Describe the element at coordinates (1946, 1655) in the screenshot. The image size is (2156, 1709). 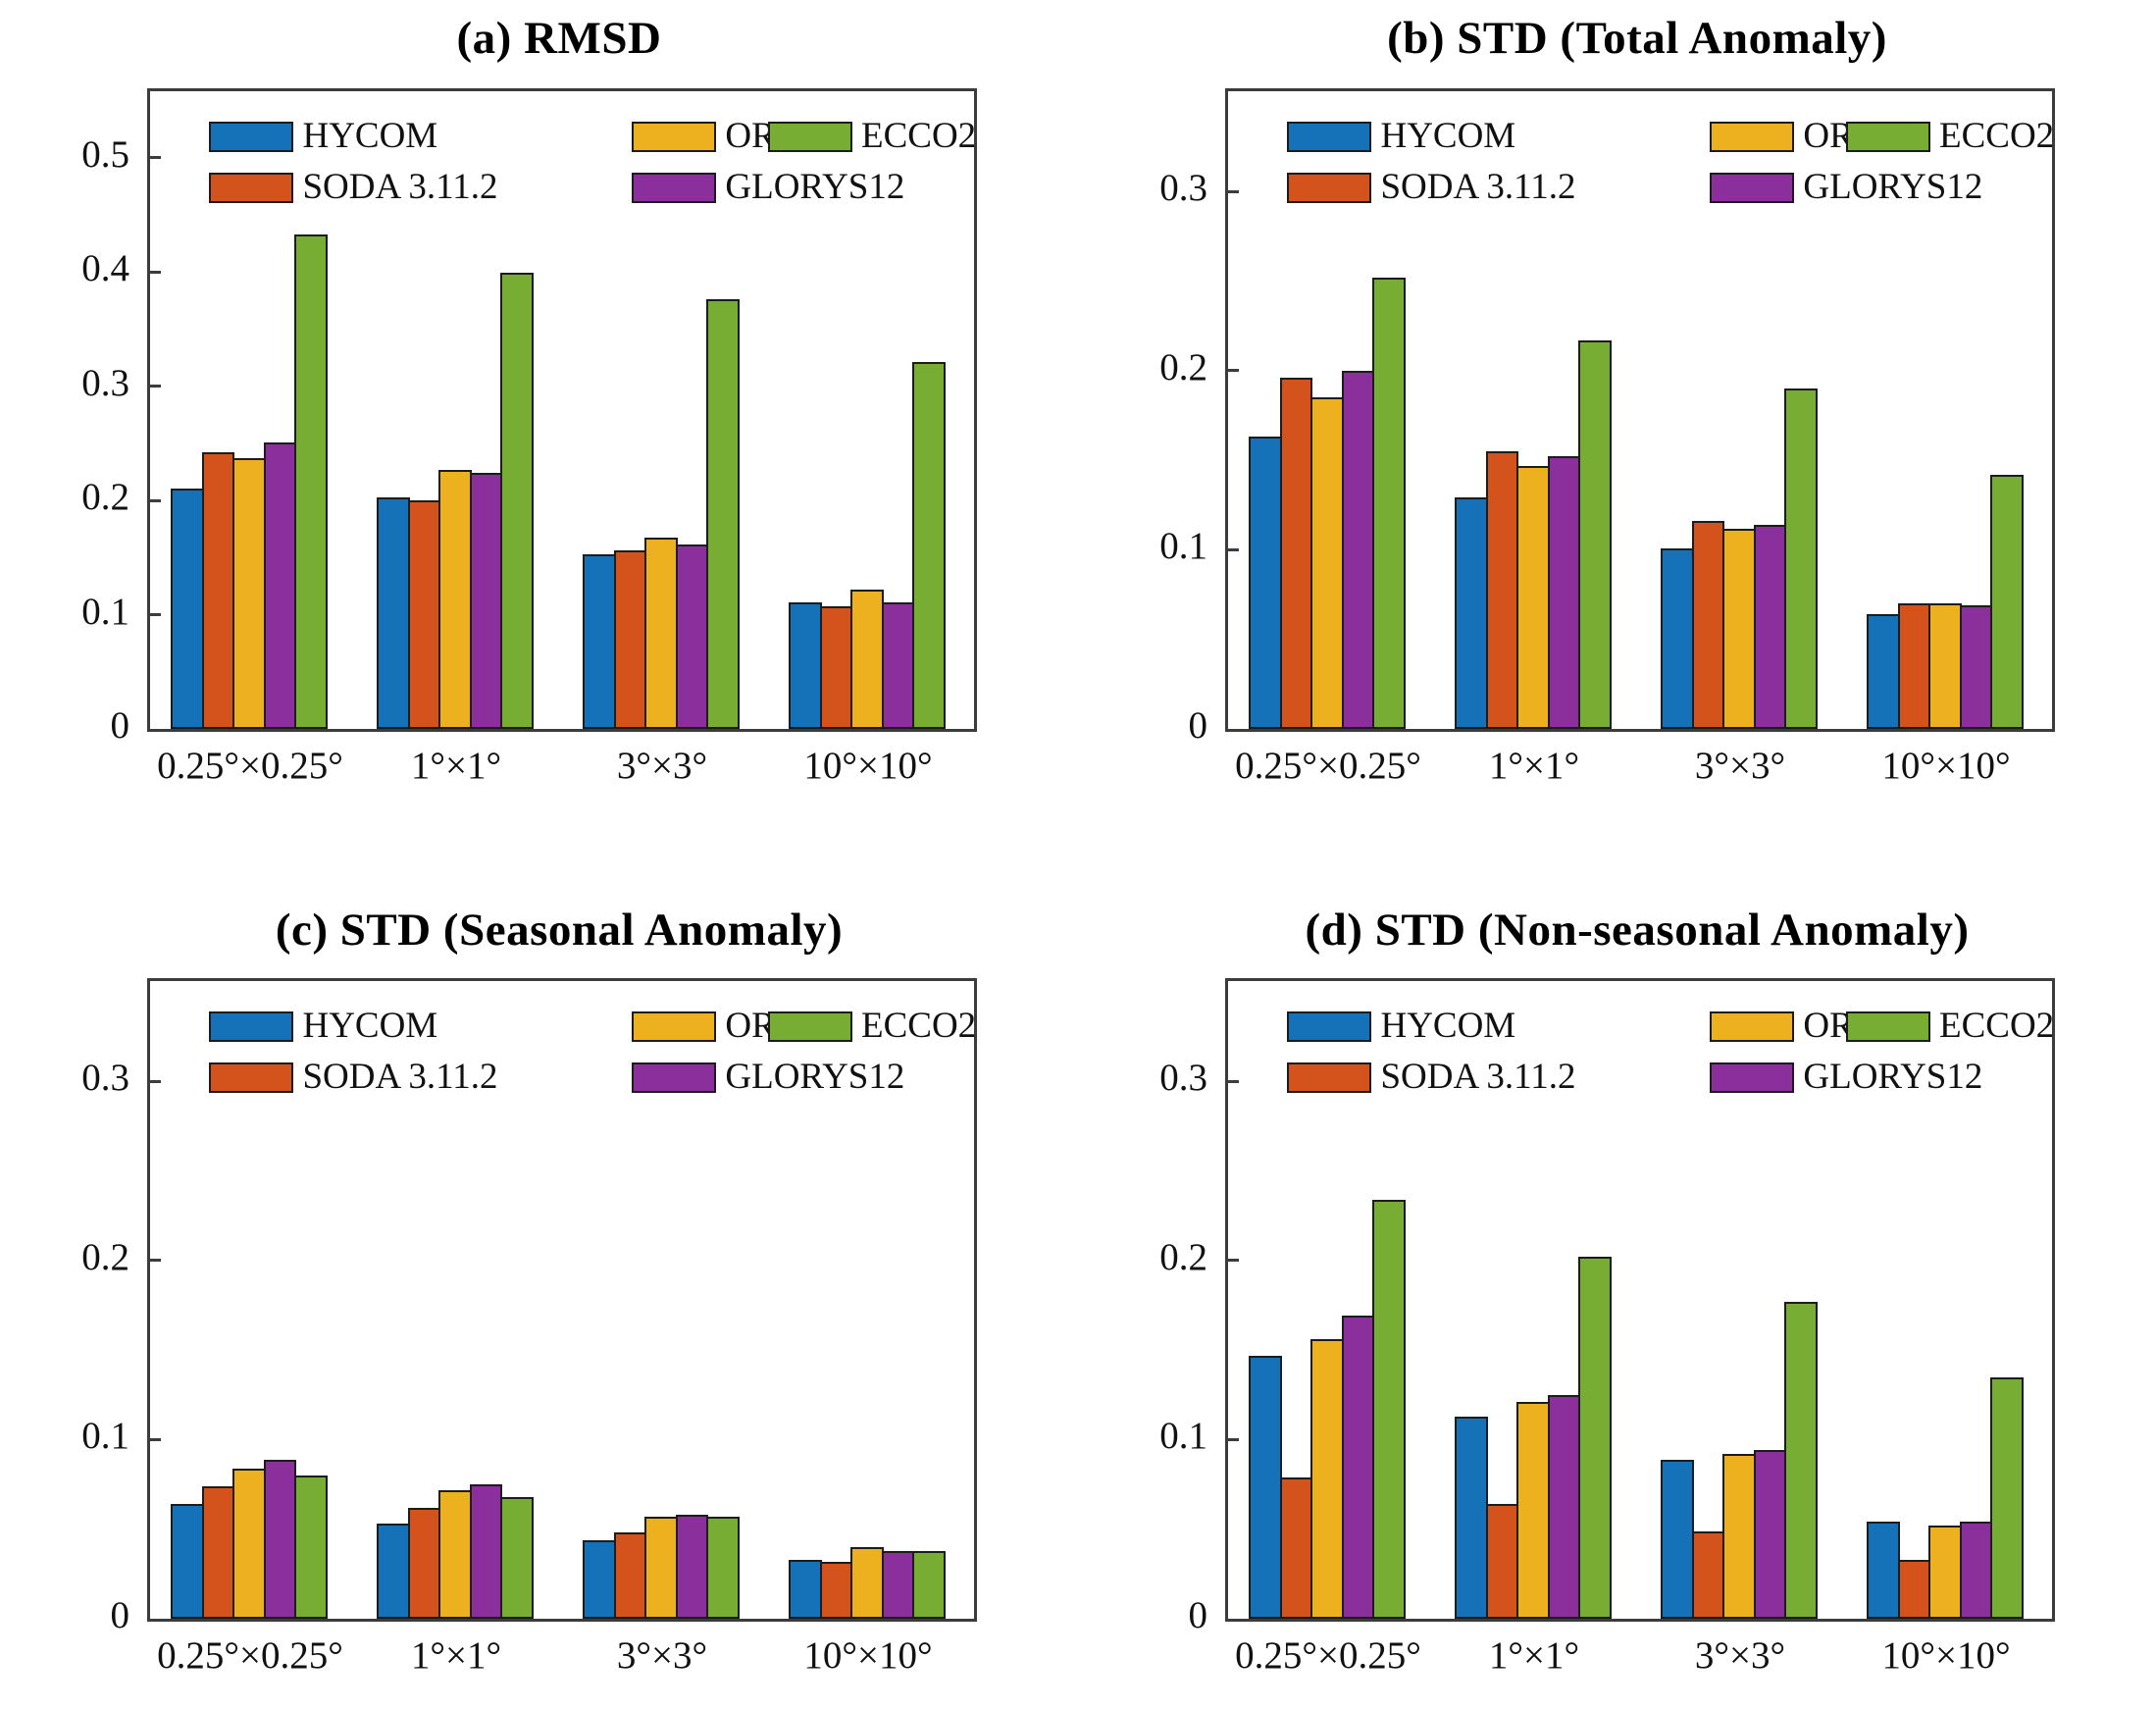
I see `x-tick-label: 10°×10°` at that location.